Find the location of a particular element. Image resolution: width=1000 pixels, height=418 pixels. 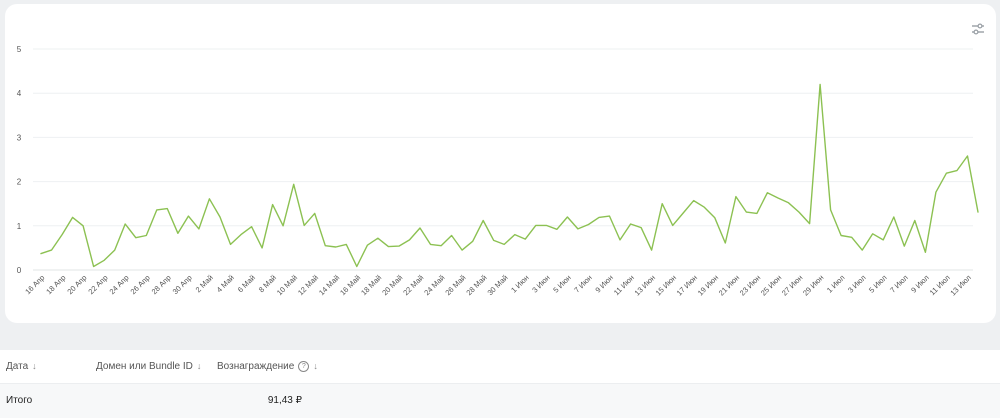

x-tick-label: 16 Апр is located at coordinates (34, 284).